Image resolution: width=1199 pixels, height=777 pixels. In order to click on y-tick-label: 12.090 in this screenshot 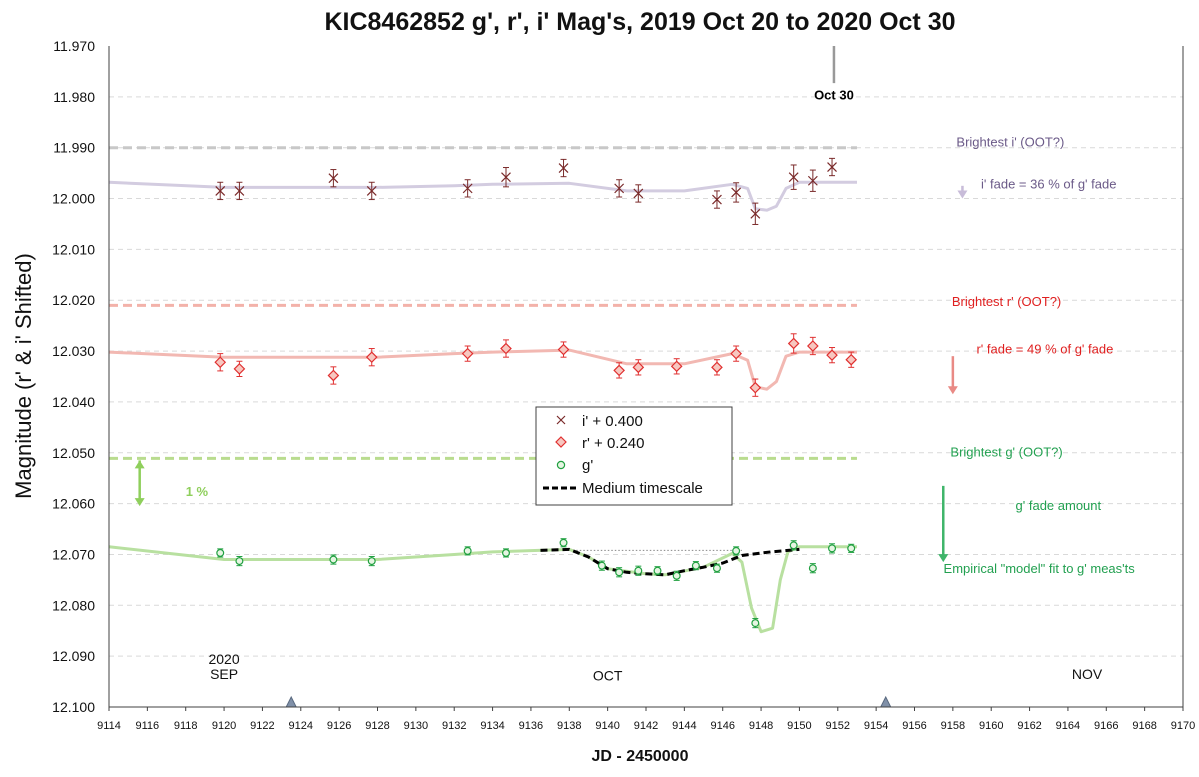, I will do `click(73, 656)`.